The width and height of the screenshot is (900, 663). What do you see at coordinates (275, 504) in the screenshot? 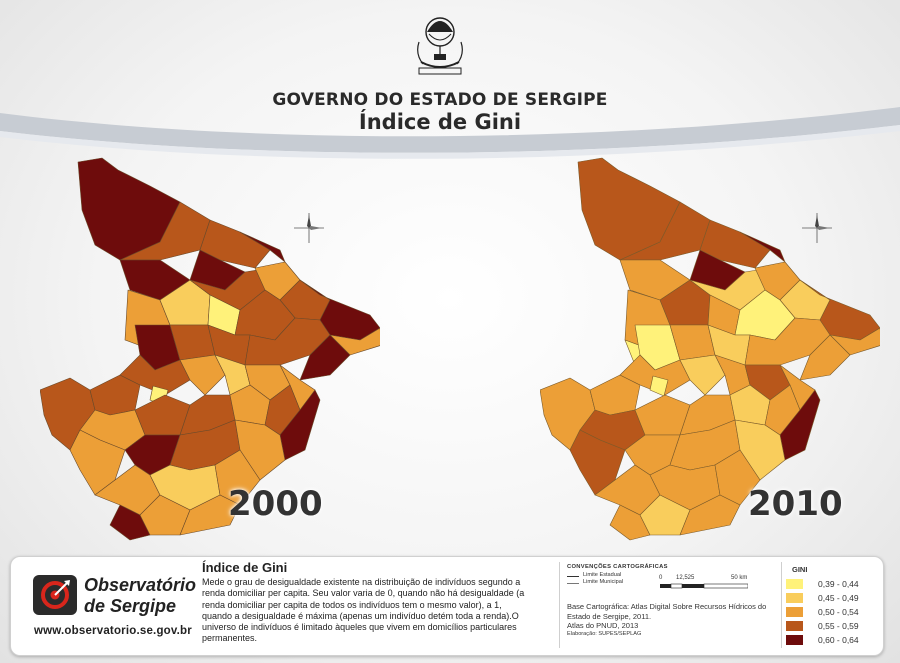
I see `map-year-label: 2000` at bounding box center [275, 504].